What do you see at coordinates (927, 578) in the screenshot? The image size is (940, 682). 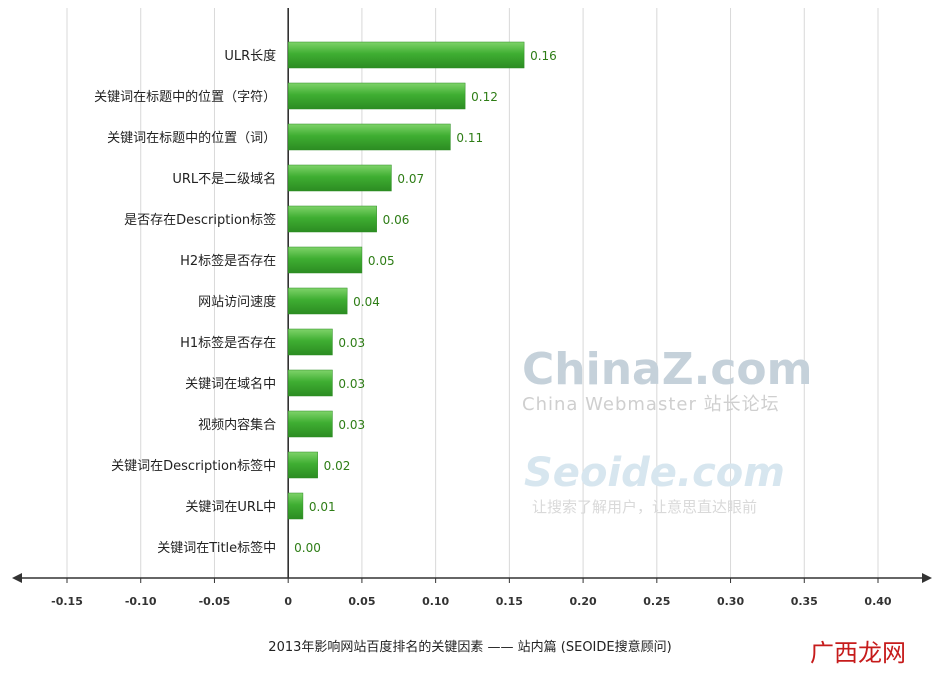 I see `x-axis-arrow-right` at bounding box center [927, 578].